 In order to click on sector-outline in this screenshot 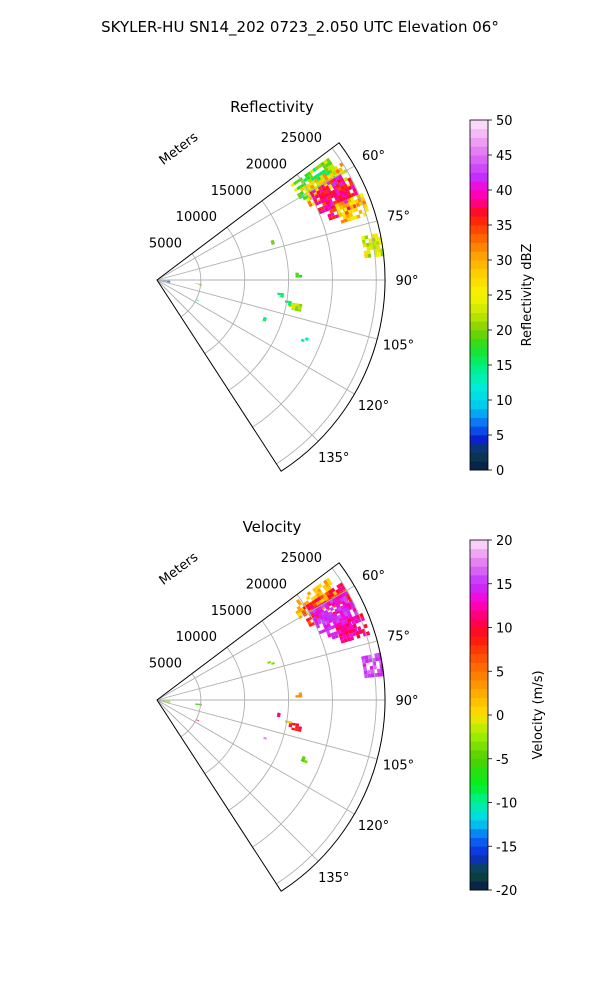, I will do `click(271, 307)`.